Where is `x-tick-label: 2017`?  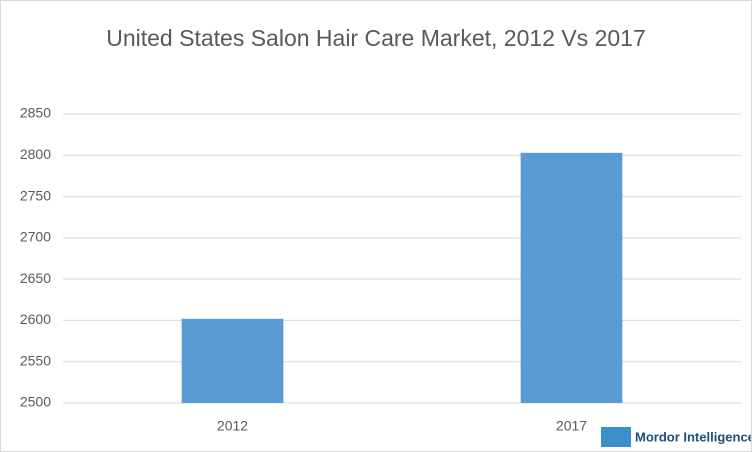
x-tick-label: 2017 is located at coordinates (571, 426).